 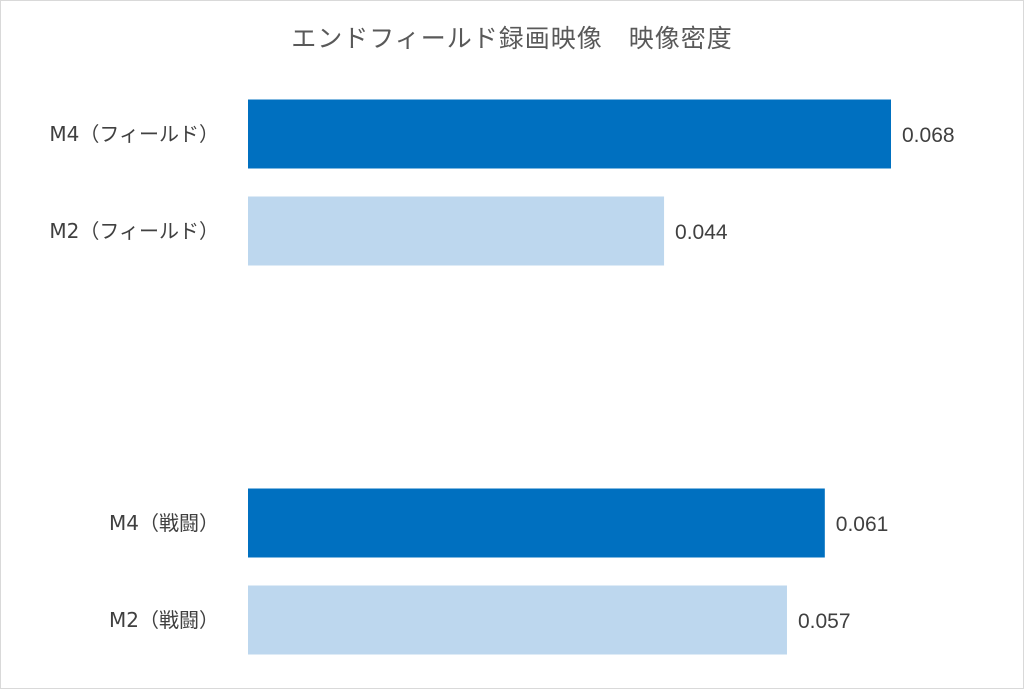 I want to click on data-label-1-1: 0.057, so click(x=824, y=621).